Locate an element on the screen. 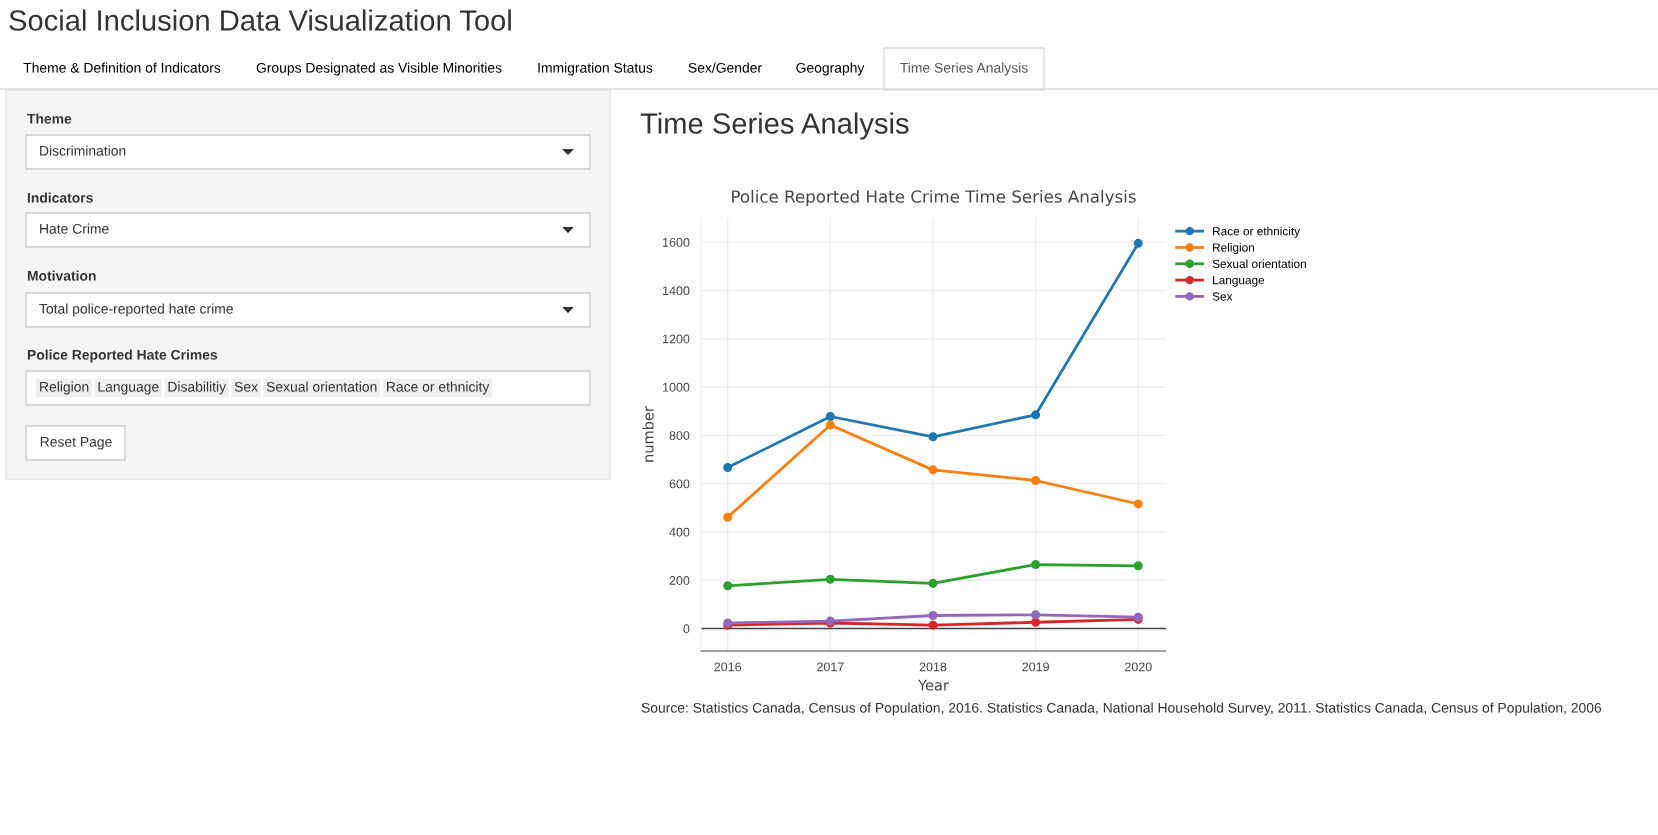 This screenshot has width=1658, height=835. source-note: Source: Statistics Canada, Census of Population, 2016. Statistics Canada, National Household Survey, 2011. Statistics Canada, Census of Population, 2006 is located at coordinates (1121, 709).